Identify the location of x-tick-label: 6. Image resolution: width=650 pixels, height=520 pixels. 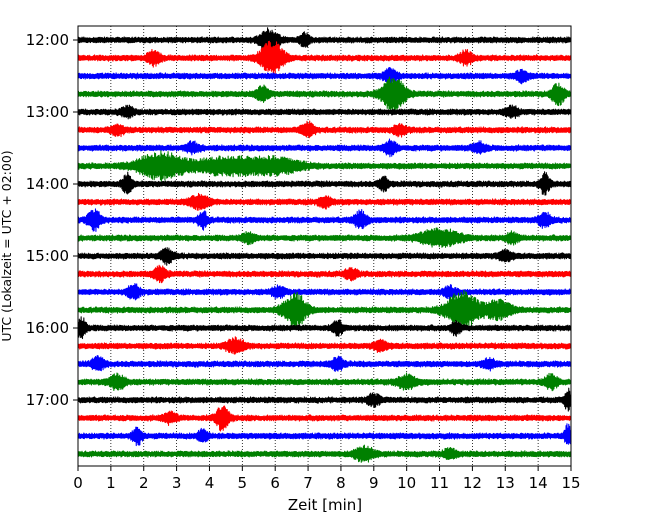
(275, 483).